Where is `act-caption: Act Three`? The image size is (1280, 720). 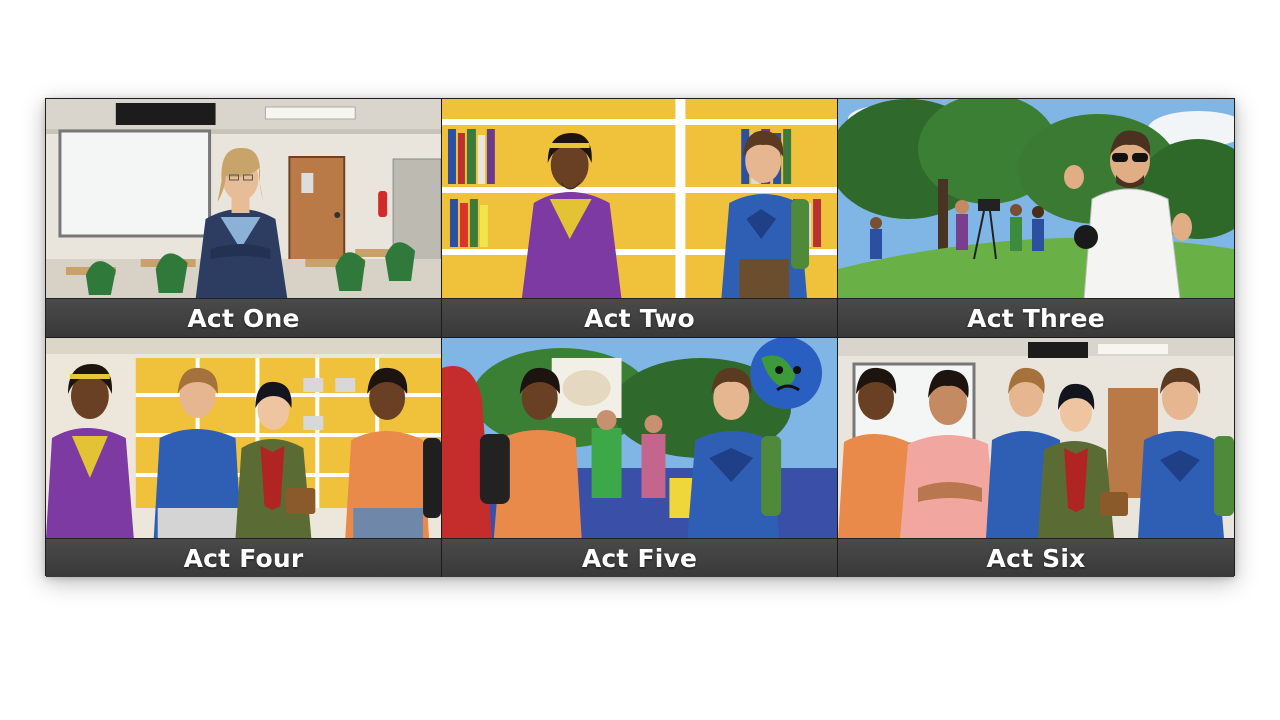 act-caption: Act Three is located at coordinates (1036, 317).